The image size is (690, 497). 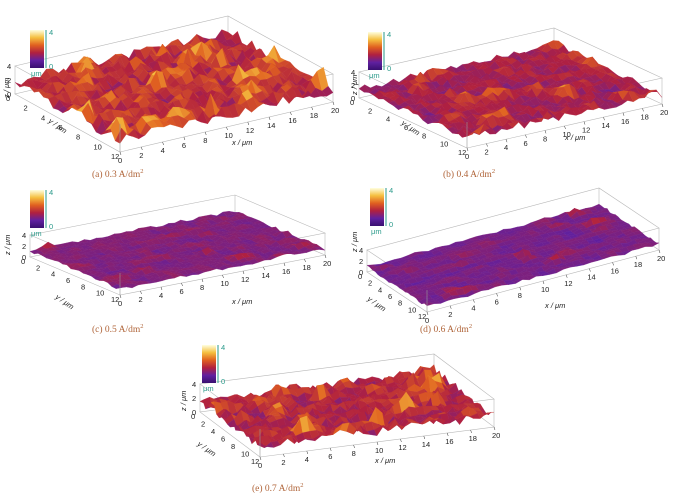 What do you see at coordinates (229, 135) in the screenshot?
I see `x-tick-label: 10` at bounding box center [229, 135].